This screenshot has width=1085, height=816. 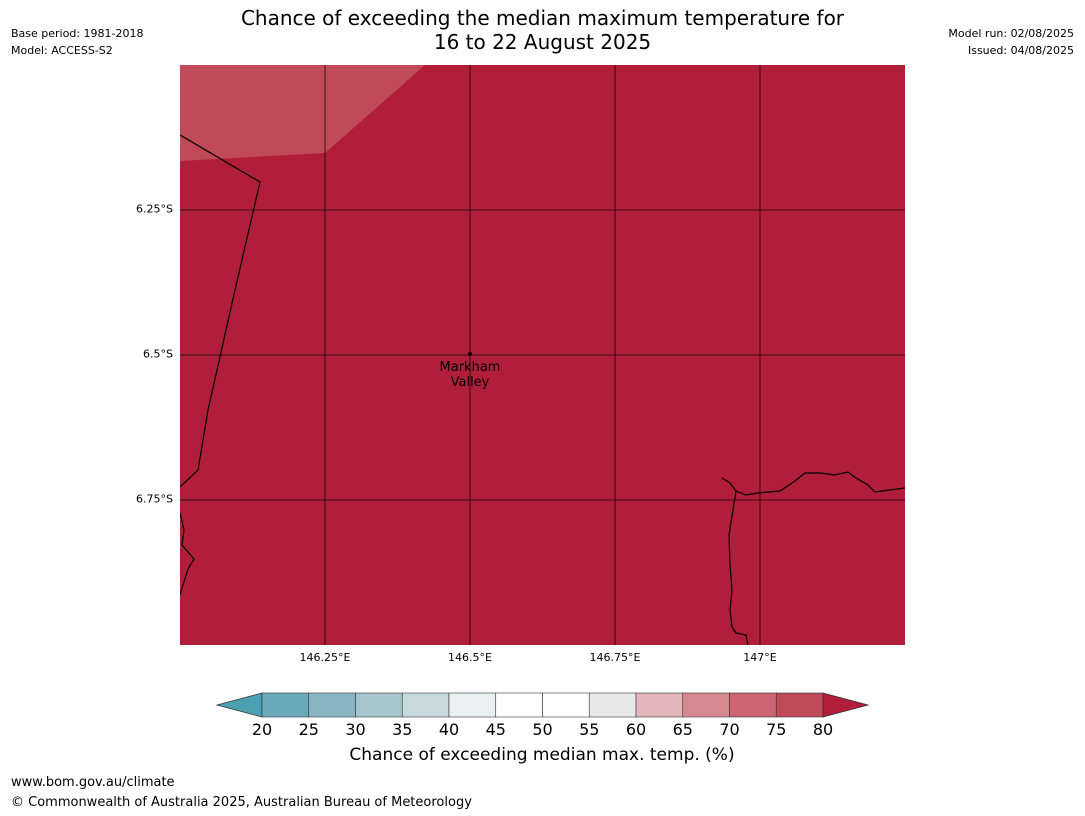 What do you see at coordinates (77, 42) in the screenshot?
I see `metadata-left: Base period: 1981-2018 Model: ACCESS-S2` at bounding box center [77, 42].